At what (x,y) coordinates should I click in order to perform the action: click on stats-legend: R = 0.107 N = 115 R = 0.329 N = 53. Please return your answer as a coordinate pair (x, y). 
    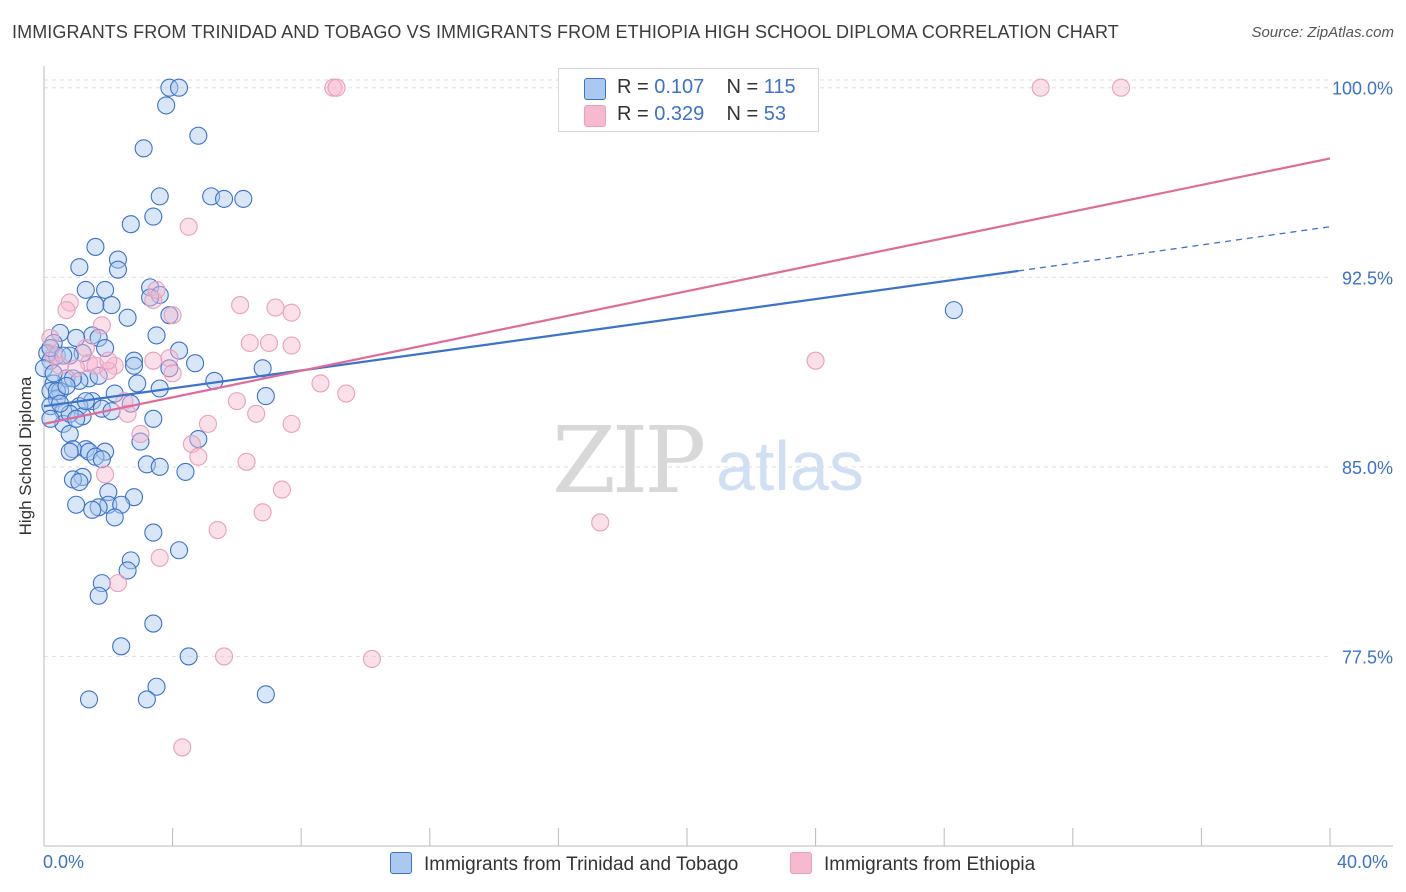
    Looking at the image, I should click on (688, 100).